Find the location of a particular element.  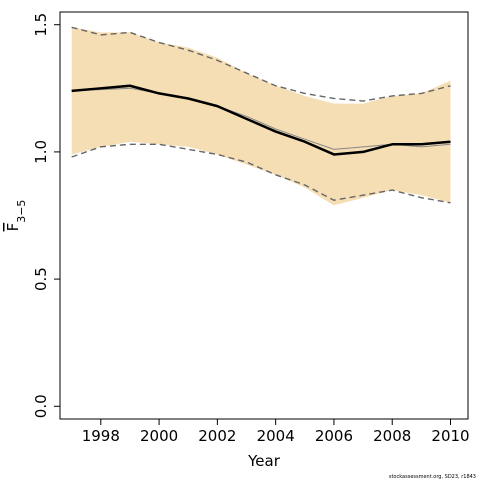

y-tick-label: 0.5 is located at coordinates (41, 279).